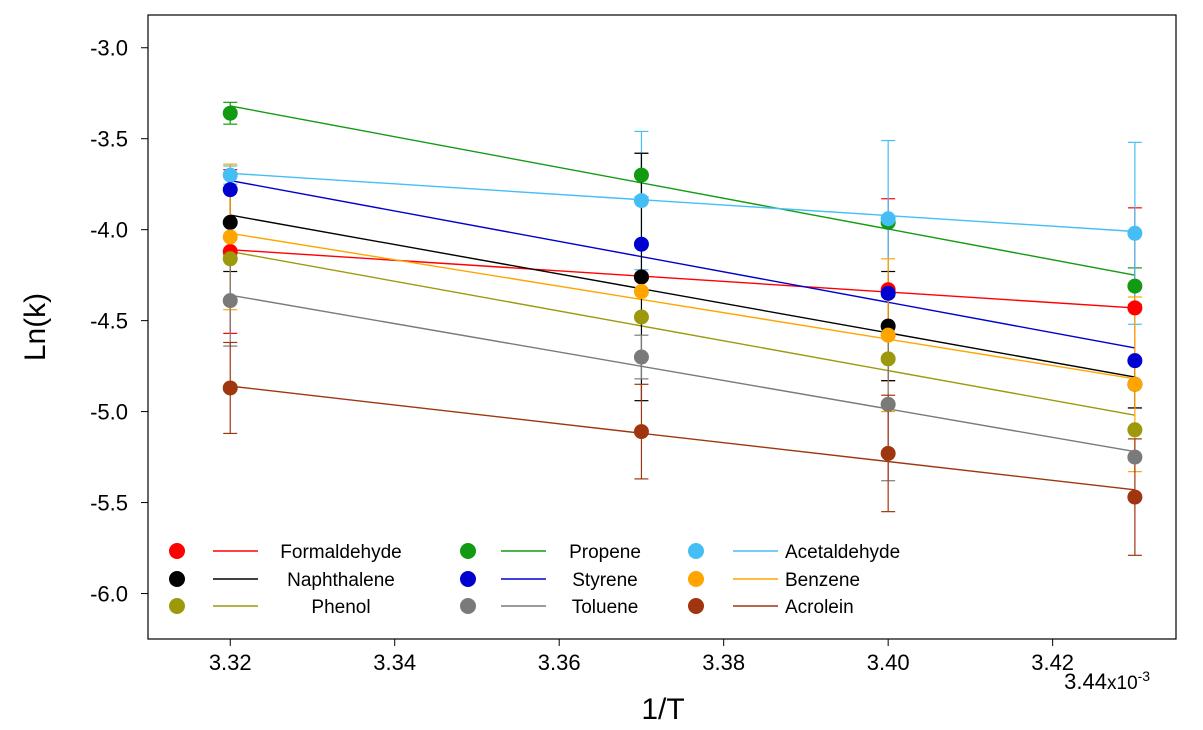  Describe the element at coordinates (109, 594) in the screenshot. I see `y-tick-label: -6.0` at that location.